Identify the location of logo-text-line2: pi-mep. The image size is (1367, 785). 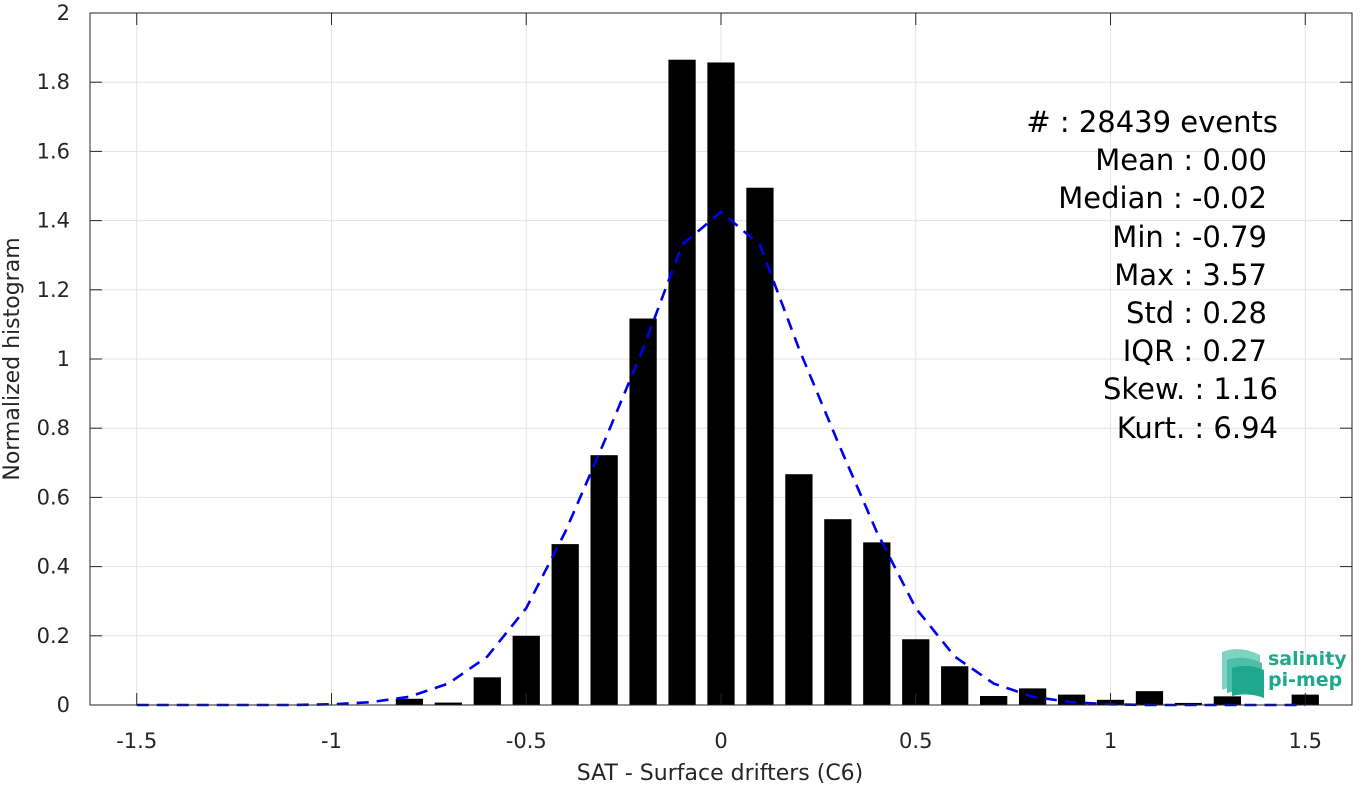
(1305, 680).